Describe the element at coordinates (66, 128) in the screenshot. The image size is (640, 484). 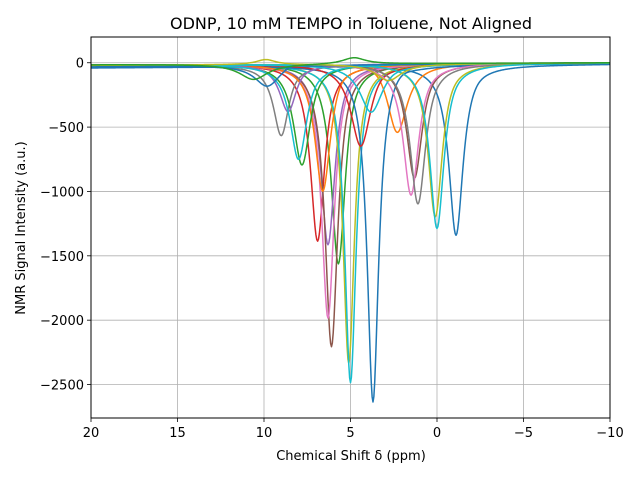
I see `y-tick-label: −500` at that location.